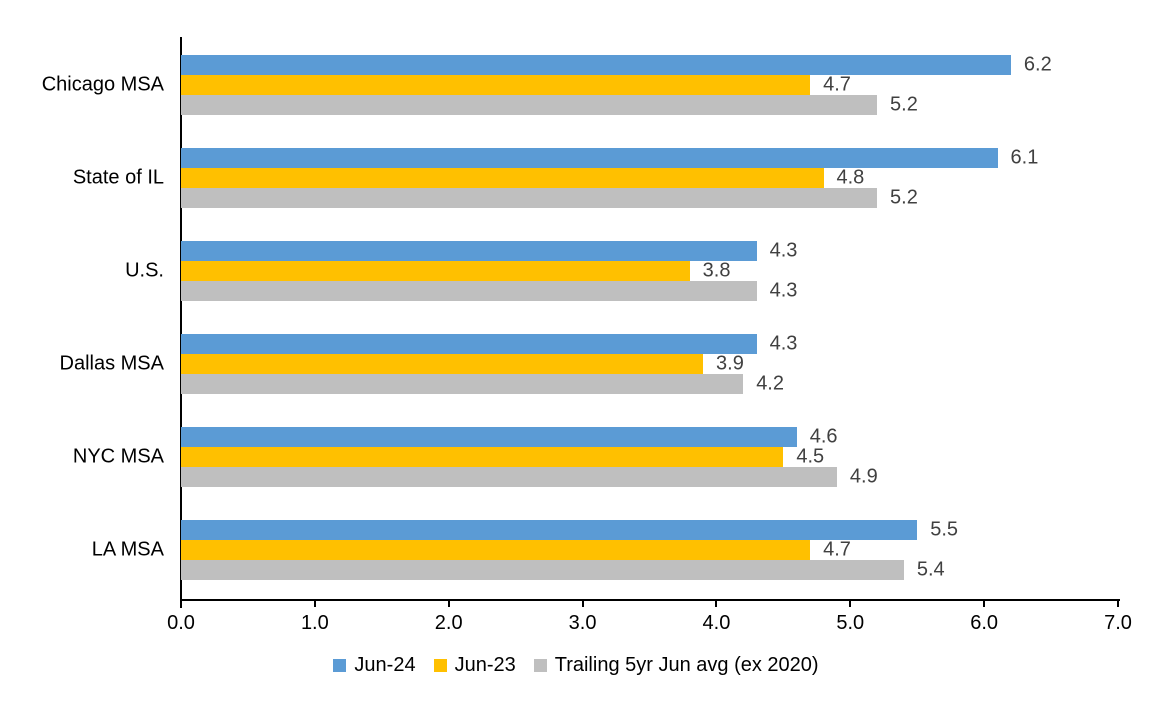 Image resolution: width=1152 pixels, height=707 pixels. What do you see at coordinates (509, 477) in the screenshot?
I see `bar-trailing-5yr-jun-avg-ex-2020-nyc-msa` at bounding box center [509, 477].